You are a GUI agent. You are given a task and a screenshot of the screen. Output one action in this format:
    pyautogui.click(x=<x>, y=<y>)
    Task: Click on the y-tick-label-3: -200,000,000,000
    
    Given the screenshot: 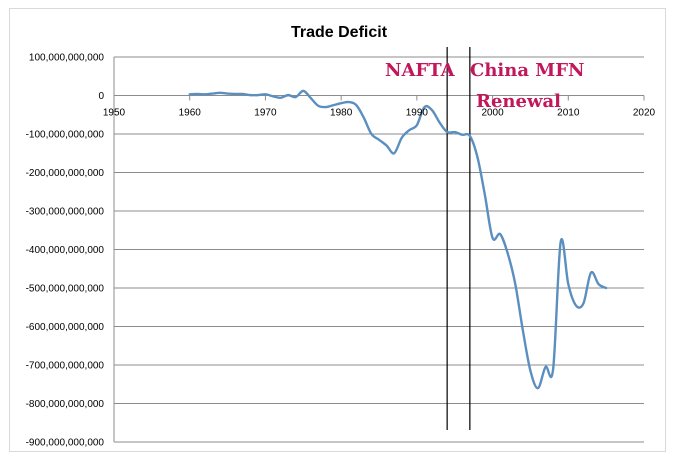 What is the action you would take?
    pyautogui.click(x=65, y=173)
    